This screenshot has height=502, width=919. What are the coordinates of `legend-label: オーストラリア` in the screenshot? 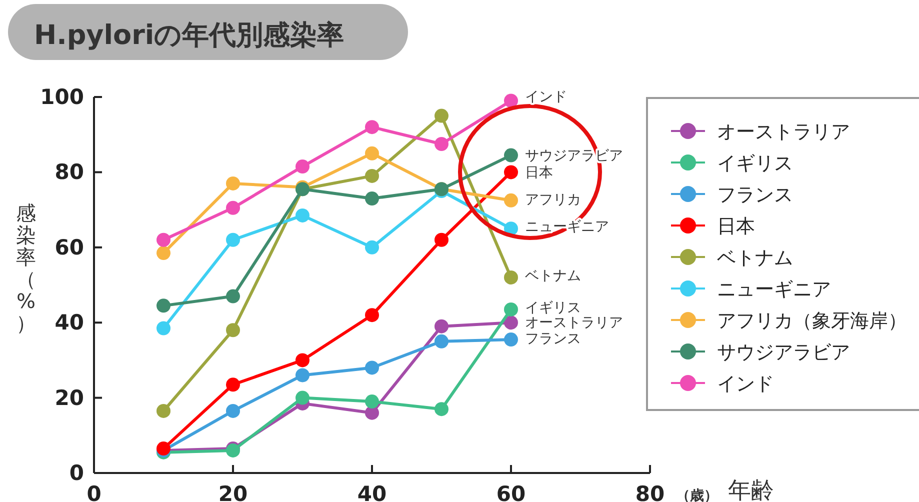 It's located at (783, 132).